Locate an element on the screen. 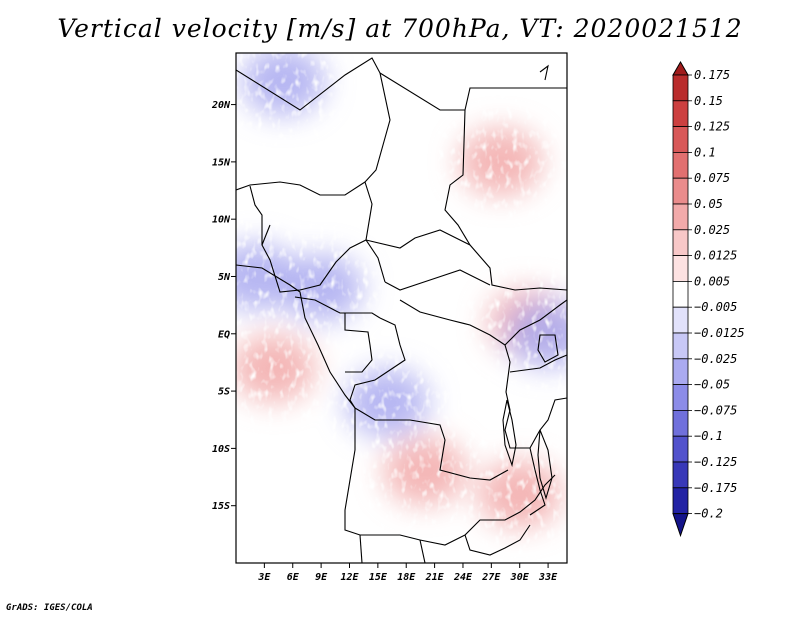  x-tick-label: 18E is located at coordinates (406, 577).